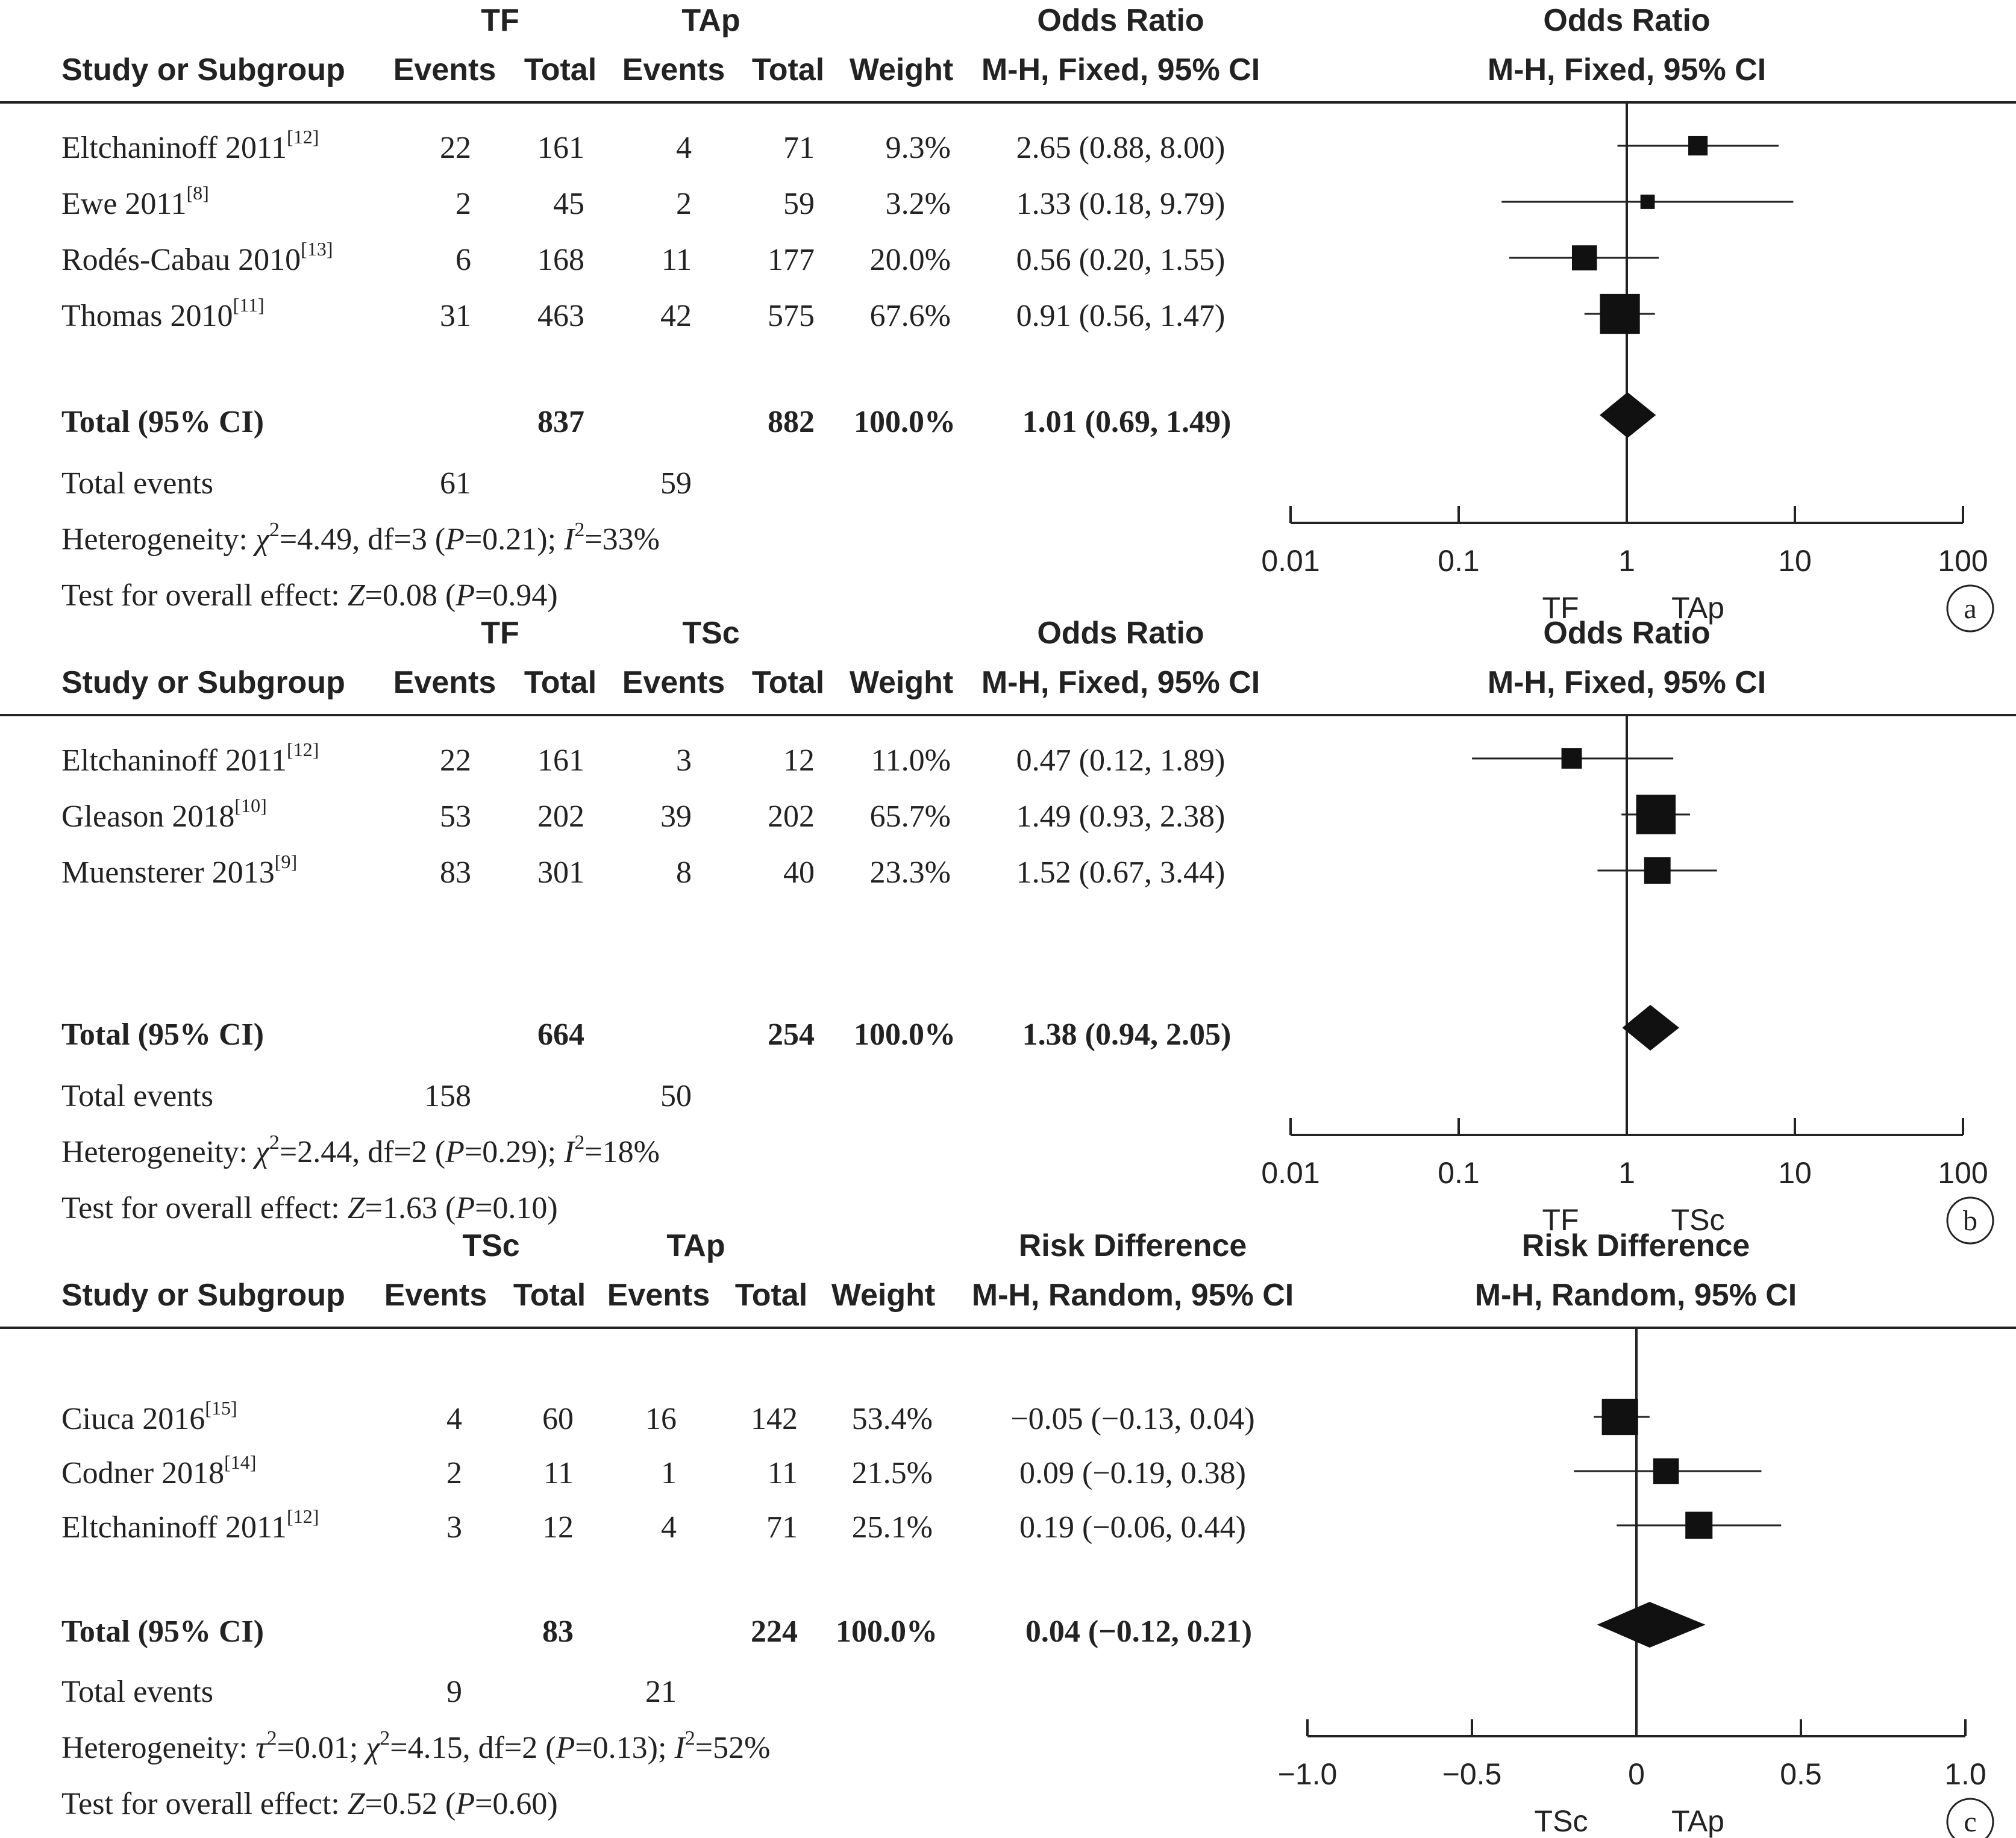 This screenshot has width=2016, height=1838. I want to click on study-reference: [10], so click(251, 805).